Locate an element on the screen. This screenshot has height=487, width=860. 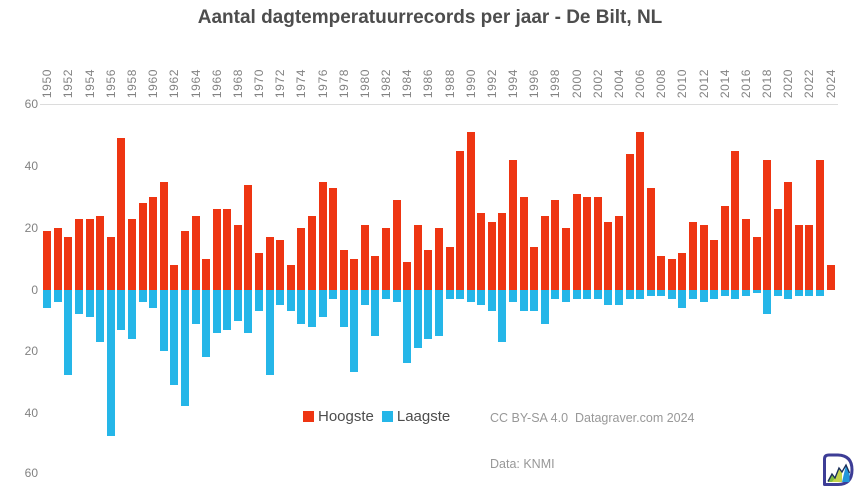
bar-hoogste-2015 is located at coordinates (735, 220).